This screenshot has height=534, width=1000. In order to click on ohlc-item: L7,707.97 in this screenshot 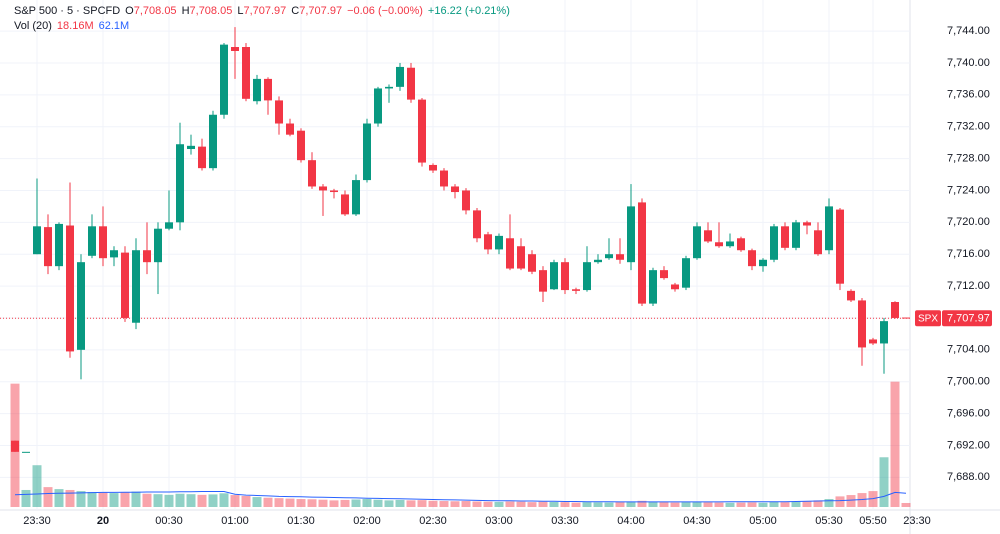, I will do `click(261, 11)`.